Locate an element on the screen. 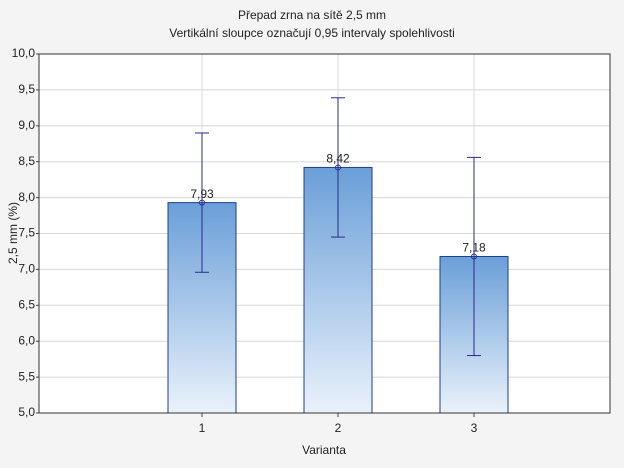  y-tick-label: 8,5 is located at coordinates (26, 161).